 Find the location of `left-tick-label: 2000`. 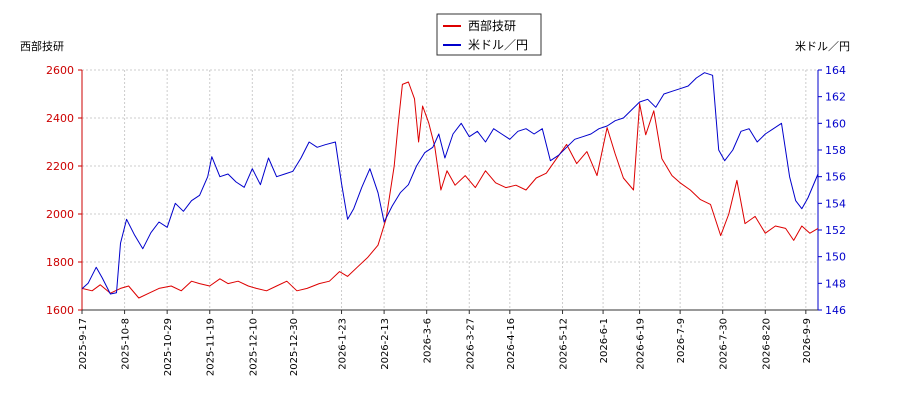

left-tick-label: 2000 is located at coordinates (60, 214).